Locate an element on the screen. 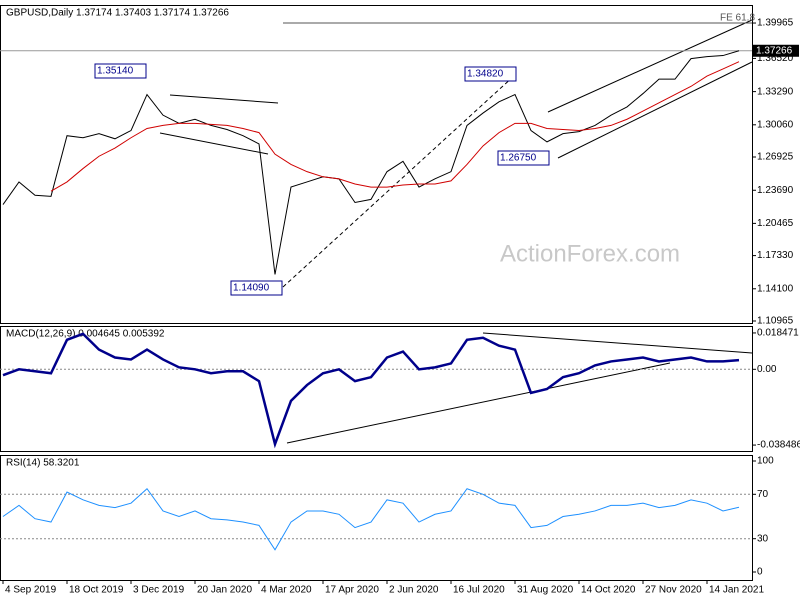 Image resolution: width=800 pixels, height=600 pixels. y-tick-label: 1.14100 is located at coordinates (775, 288).